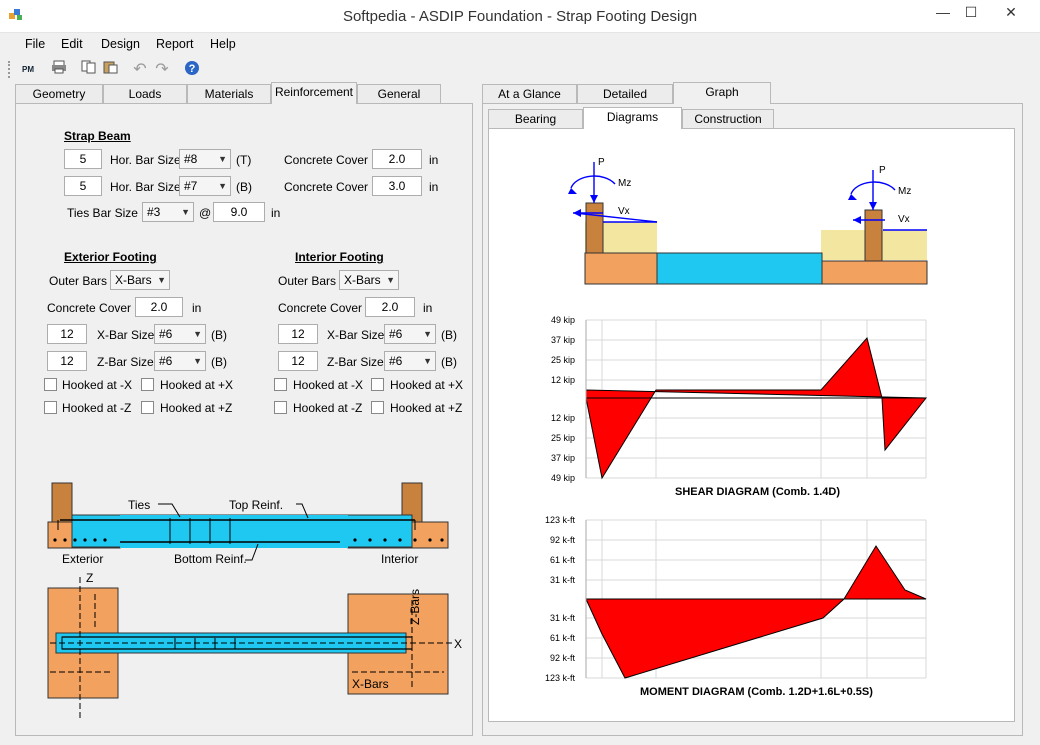 The width and height of the screenshot is (1040, 745). Describe the element at coordinates (390, 307) in the screenshot. I see `int-cover-input: 2.0` at that location.